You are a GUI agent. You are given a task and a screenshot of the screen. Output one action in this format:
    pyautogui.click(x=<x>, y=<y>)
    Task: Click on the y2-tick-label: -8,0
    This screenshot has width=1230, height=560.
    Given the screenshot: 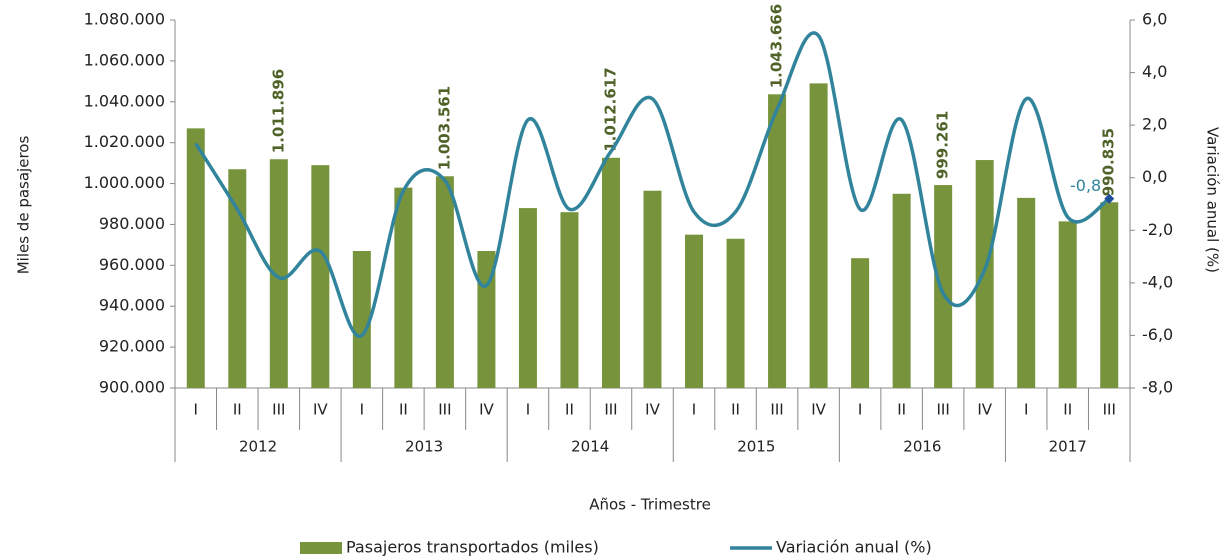 What is the action you would take?
    pyautogui.click(x=1157, y=387)
    